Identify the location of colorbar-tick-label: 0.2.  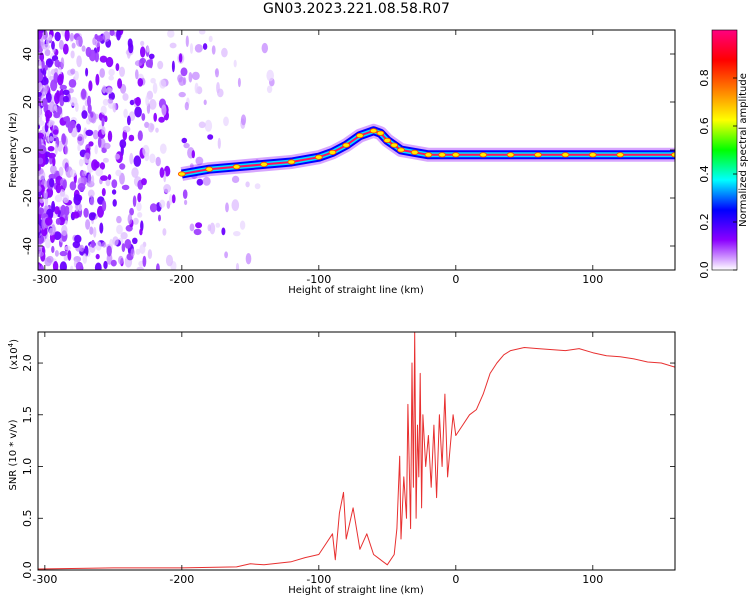
(704, 222).